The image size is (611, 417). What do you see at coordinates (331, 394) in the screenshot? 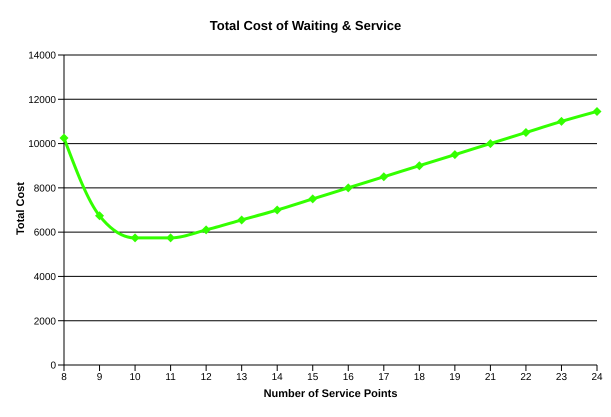
I see `x-axis-title: Number of Service Points` at bounding box center [331, 394].